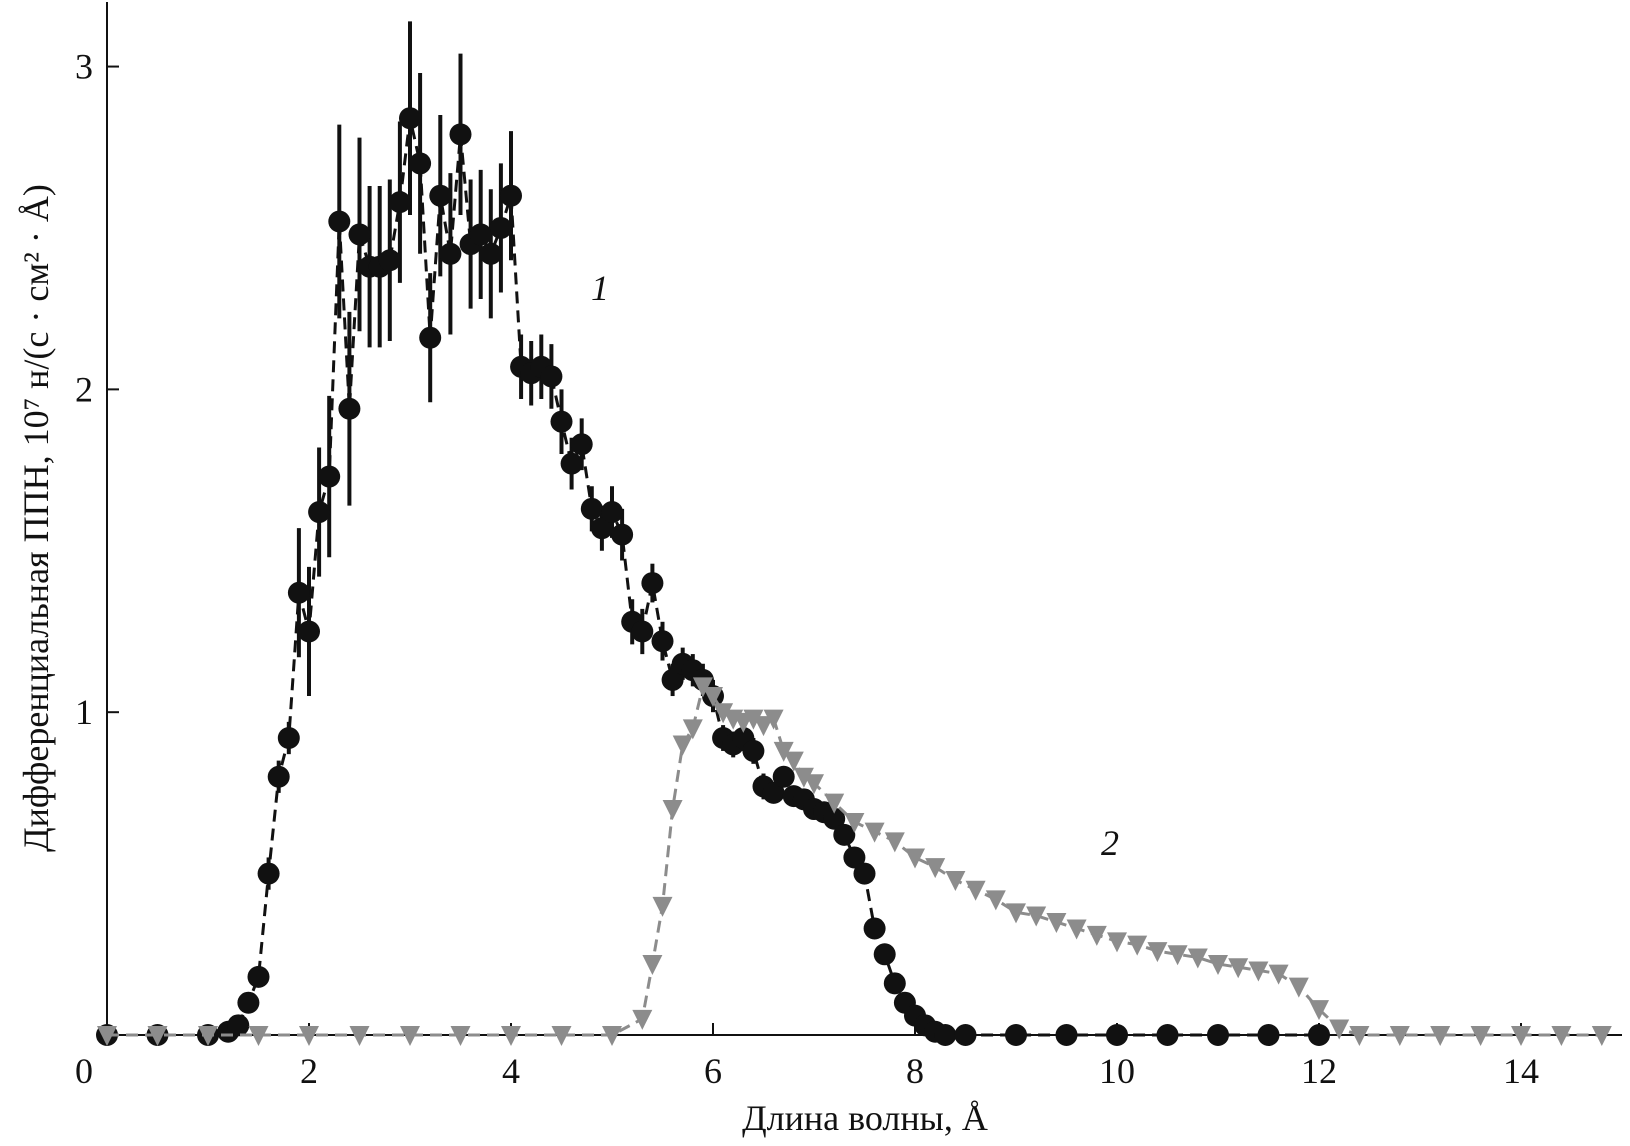 This screenshot has width=1630, height=1146. What do you see at coordinates (84, 1071) in the screenshot?
I see `x-tick-label: 0` at bounding box center [84, 1071].